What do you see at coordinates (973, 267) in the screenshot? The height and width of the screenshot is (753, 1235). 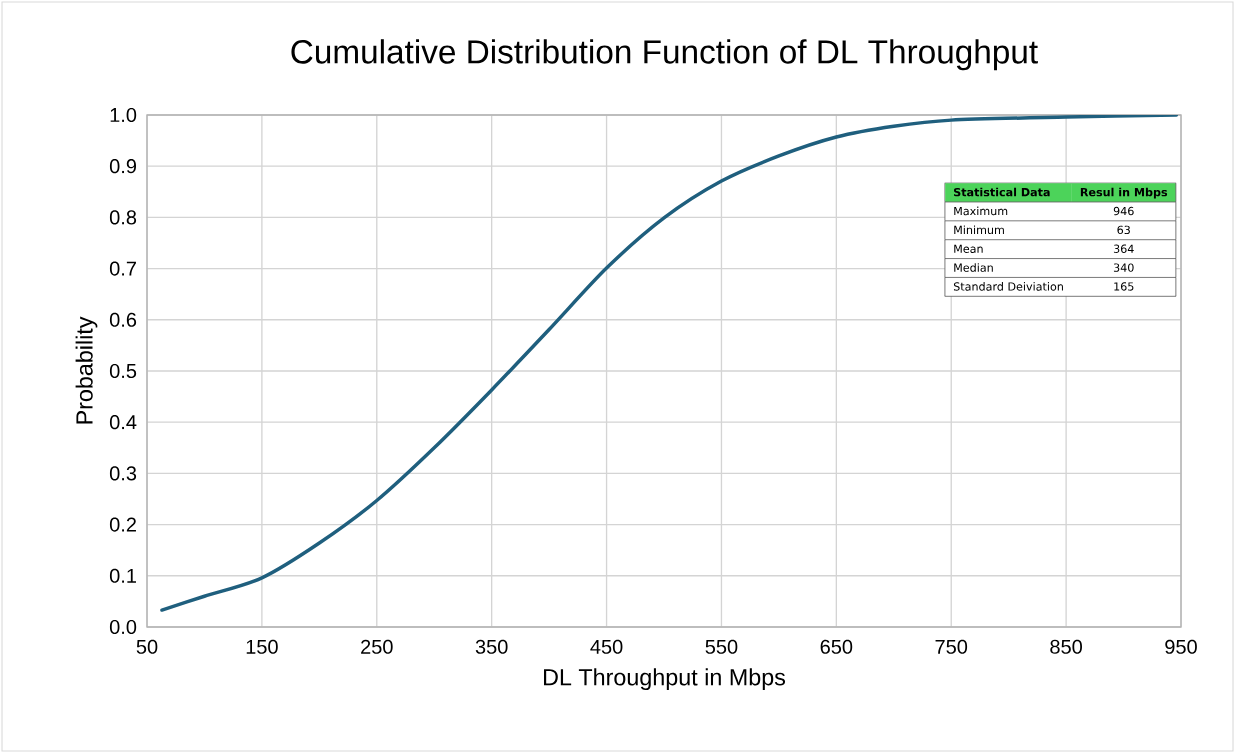 I see `annotation: Median` at bounding box center [973, 267].